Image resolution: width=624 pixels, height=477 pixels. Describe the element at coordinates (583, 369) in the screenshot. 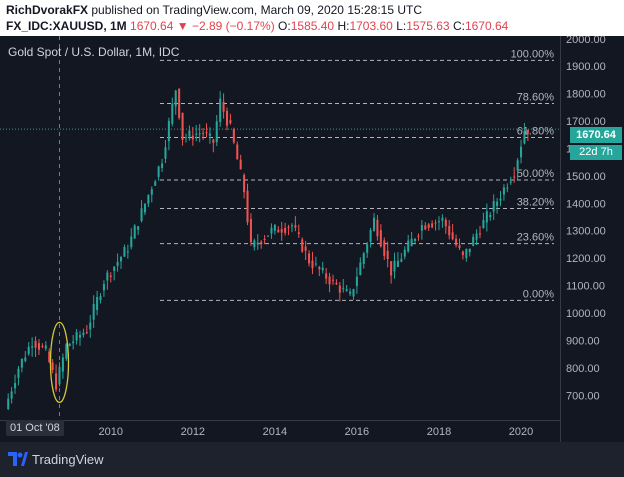

I see `price-tick-label: 800.00` at that location.